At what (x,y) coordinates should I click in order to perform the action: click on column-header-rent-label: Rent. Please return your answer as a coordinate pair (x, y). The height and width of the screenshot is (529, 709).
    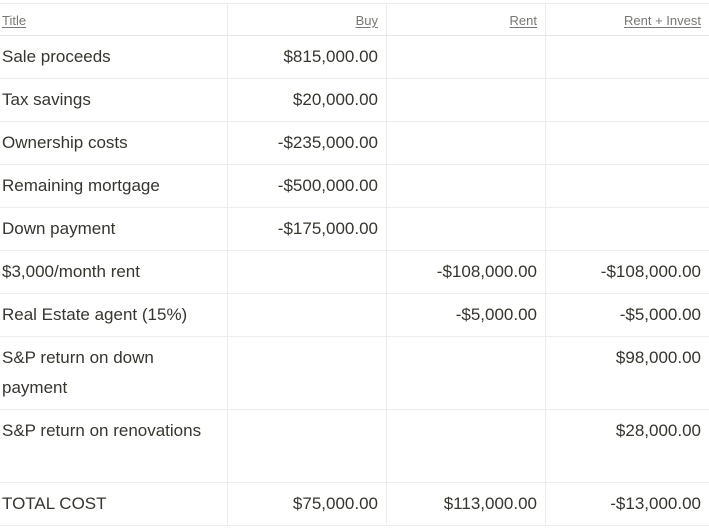
    Looking at the image, I should click on (523, 20).